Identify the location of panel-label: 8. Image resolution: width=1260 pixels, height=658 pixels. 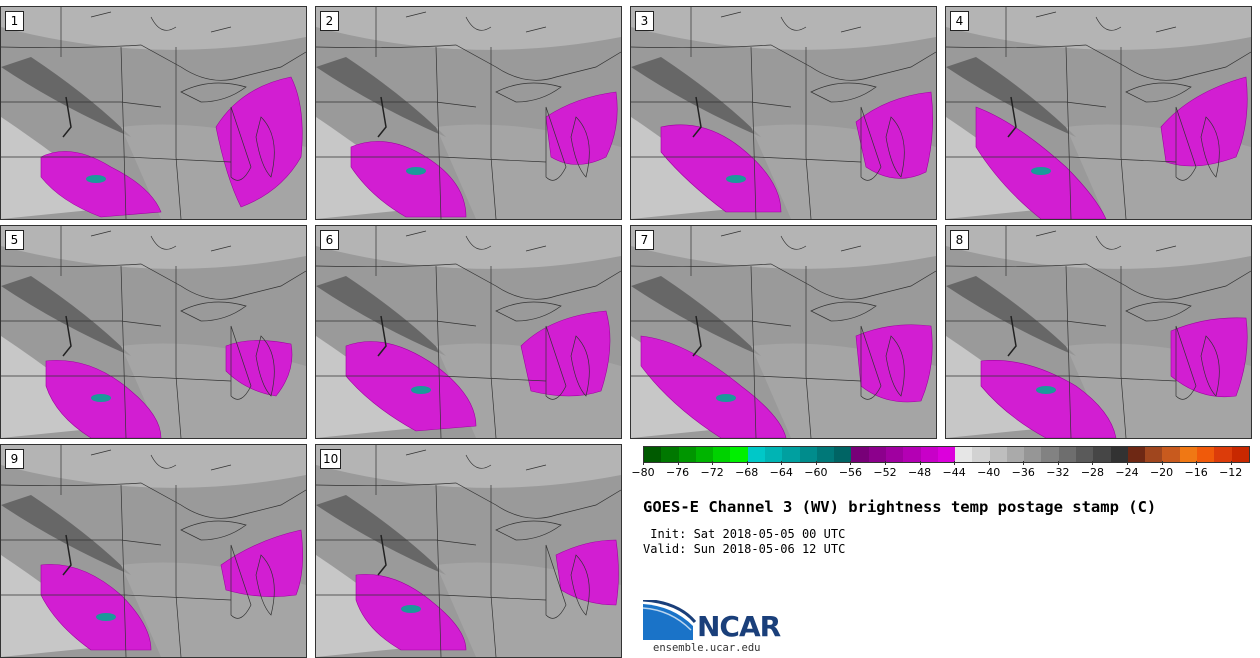
(959, 240).